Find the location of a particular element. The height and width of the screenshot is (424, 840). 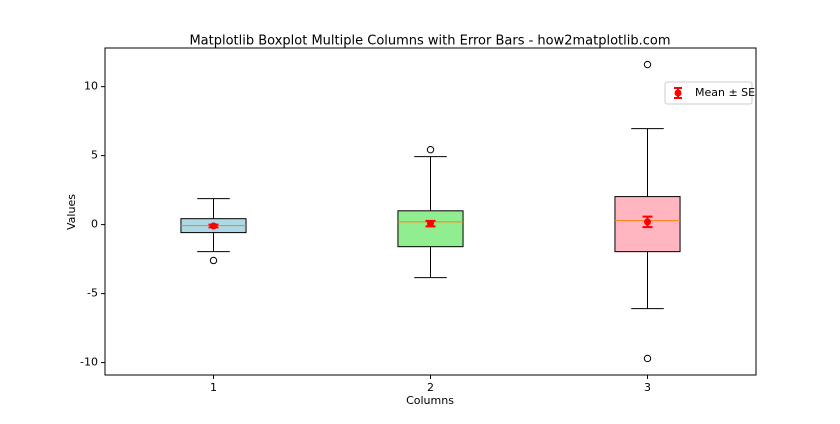

legend-label: Mean ± SE is located at coordinates (725, 92).